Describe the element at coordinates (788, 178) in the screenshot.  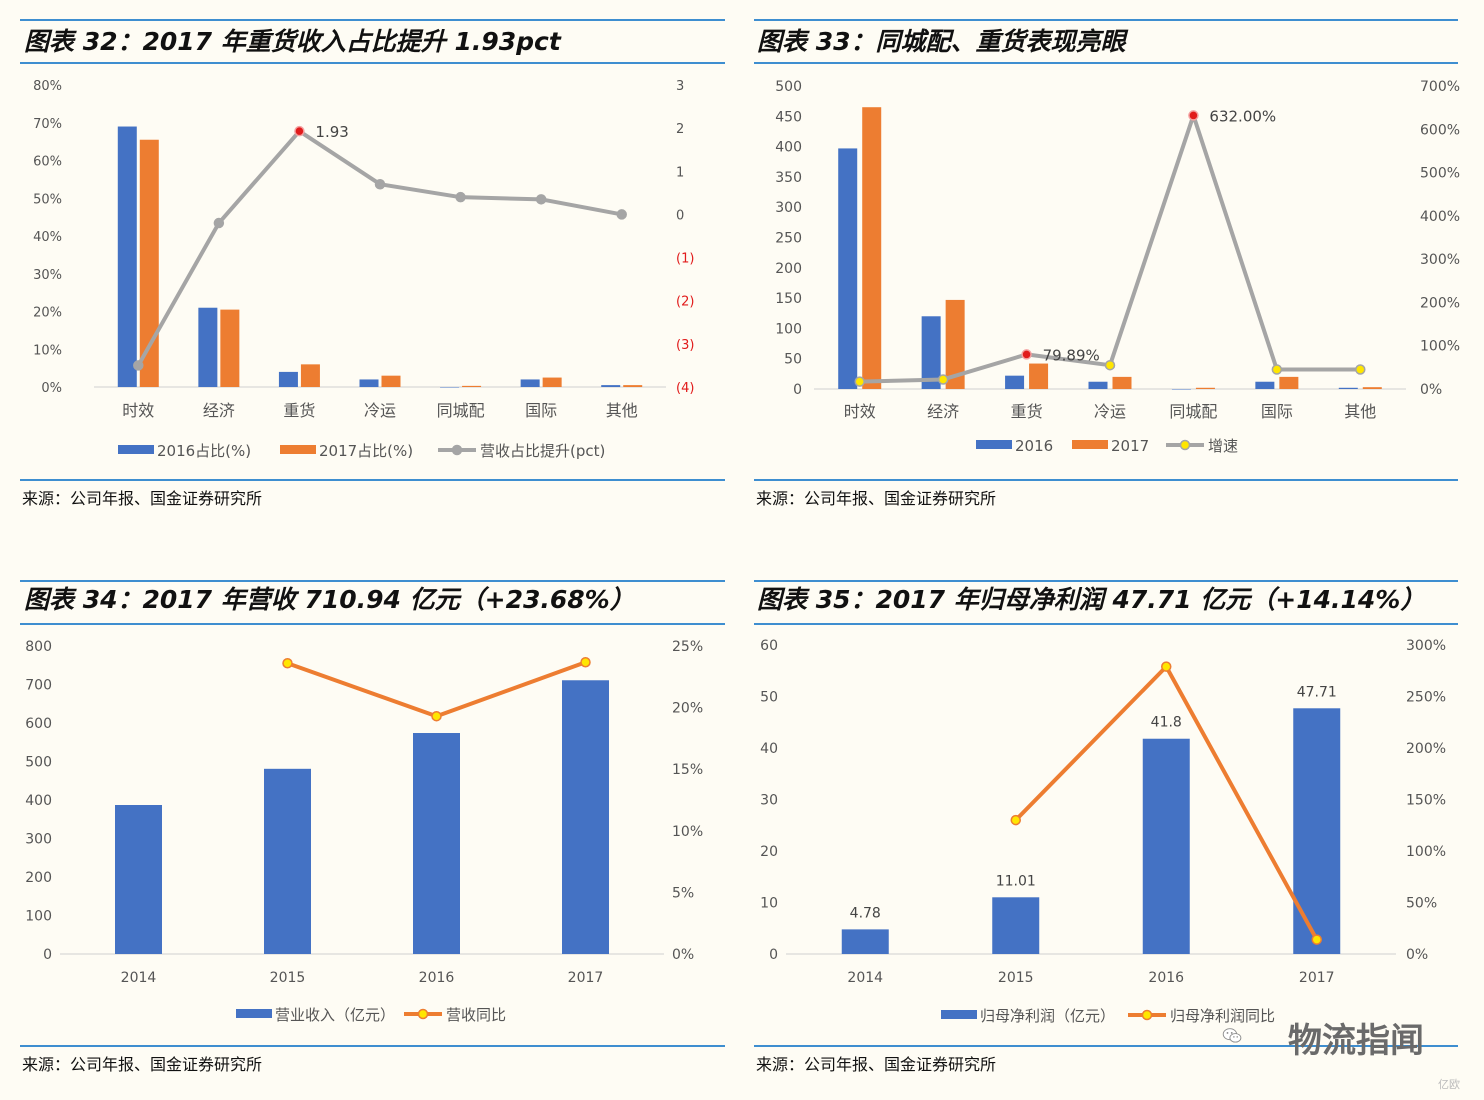
I see `y-tick-label-left: 350` at that location.